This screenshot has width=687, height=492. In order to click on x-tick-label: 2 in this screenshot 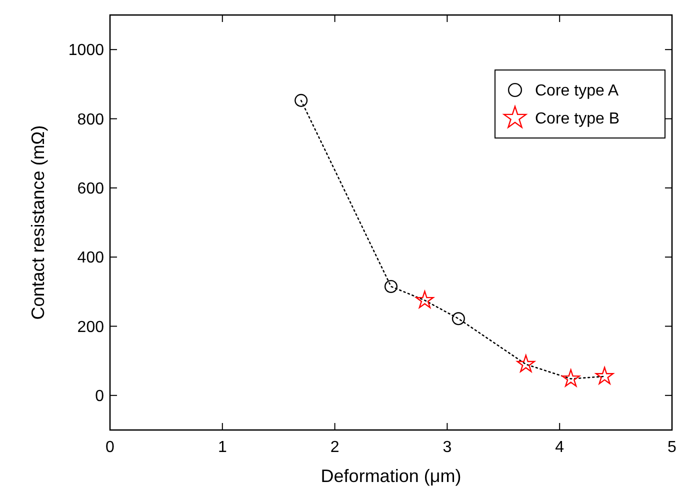, I will do `click(335, 447)`.